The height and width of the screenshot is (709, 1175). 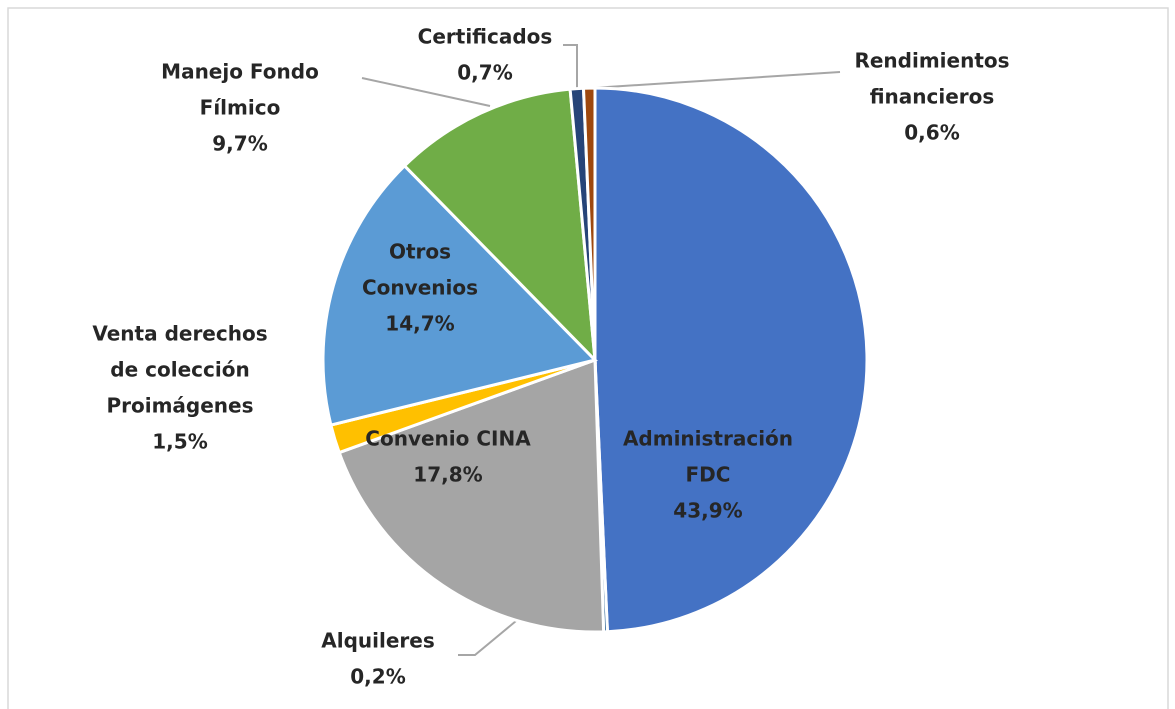 What do you see at coordinates (931, 61) in the screenshot?
I see `slice-label: Rendimientos` at bounding box center [931, 61].